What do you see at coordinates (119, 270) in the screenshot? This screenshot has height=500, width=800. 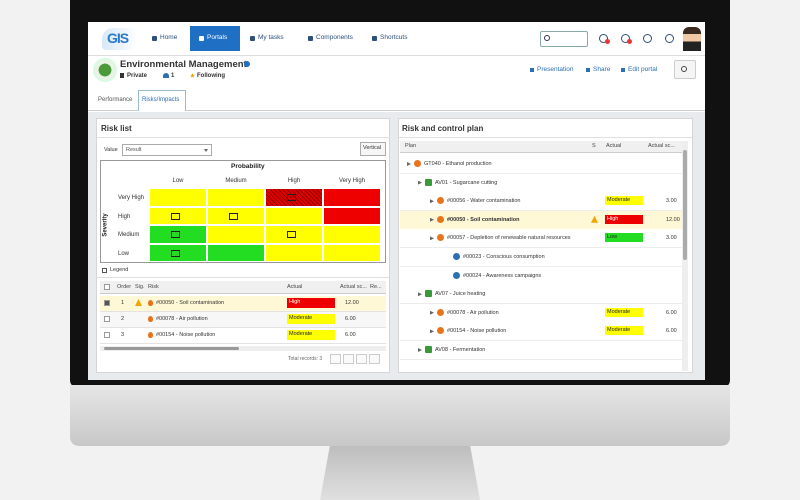 I see `legend: Legend` at bounding box center [119, 270].